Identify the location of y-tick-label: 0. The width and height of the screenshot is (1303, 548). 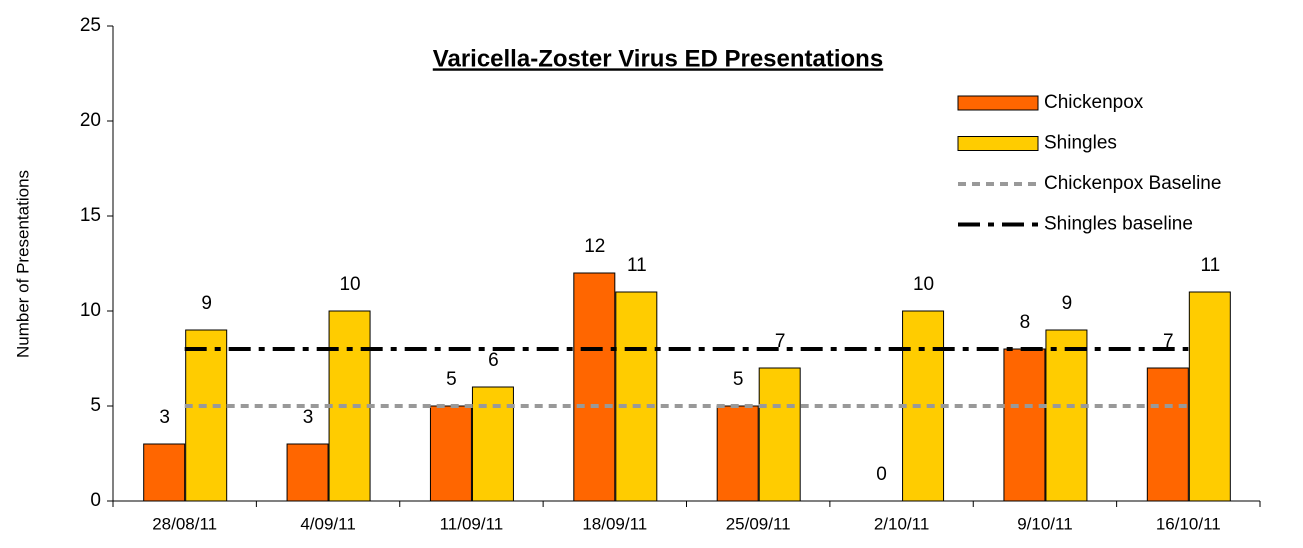
(95, 500).